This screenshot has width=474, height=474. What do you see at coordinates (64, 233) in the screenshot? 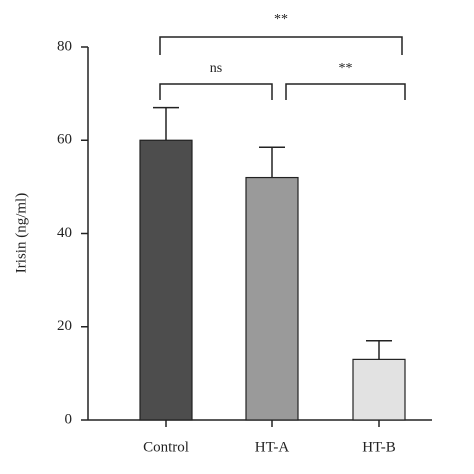
I see `y-tick-label: 40` at bounding box center [64, 233].